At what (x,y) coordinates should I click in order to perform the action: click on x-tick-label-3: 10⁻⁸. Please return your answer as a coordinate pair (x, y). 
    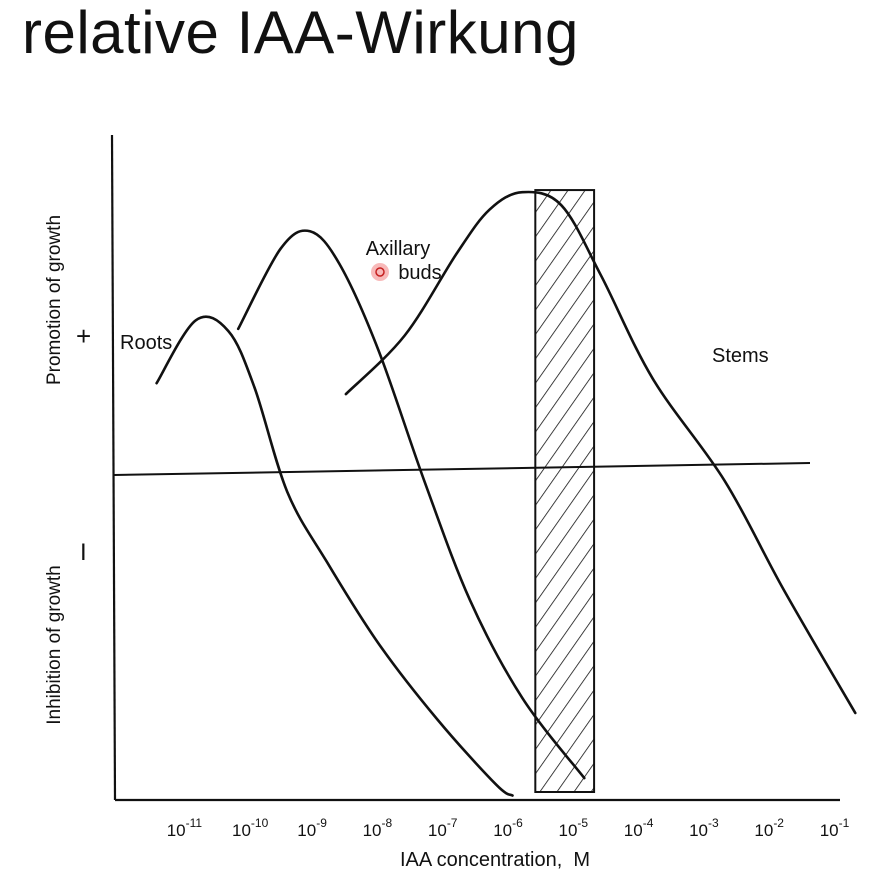
    Looking at the image, I should click on (378, 828).